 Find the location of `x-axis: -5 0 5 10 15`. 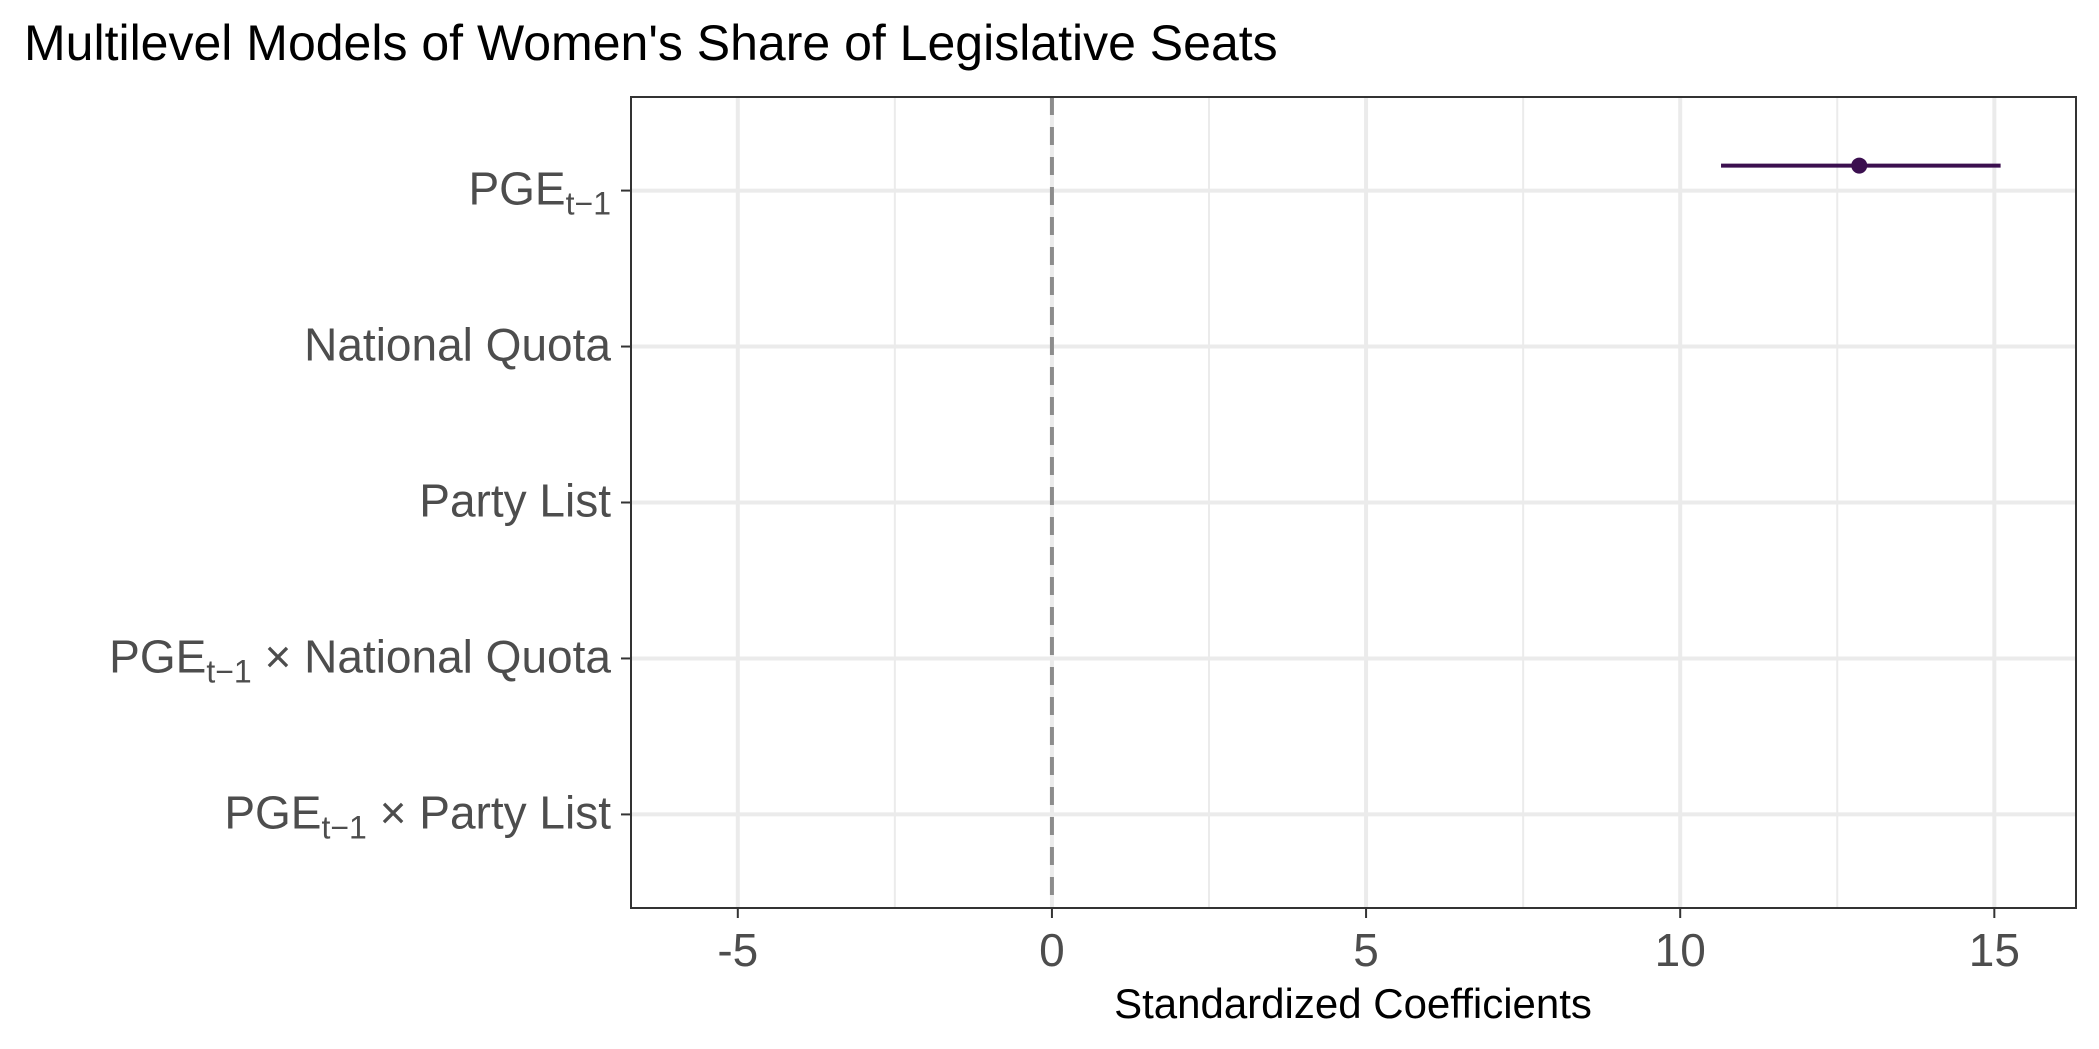

x-axis: -5 0 5 10 15 is located at coordinates (1368, 942).